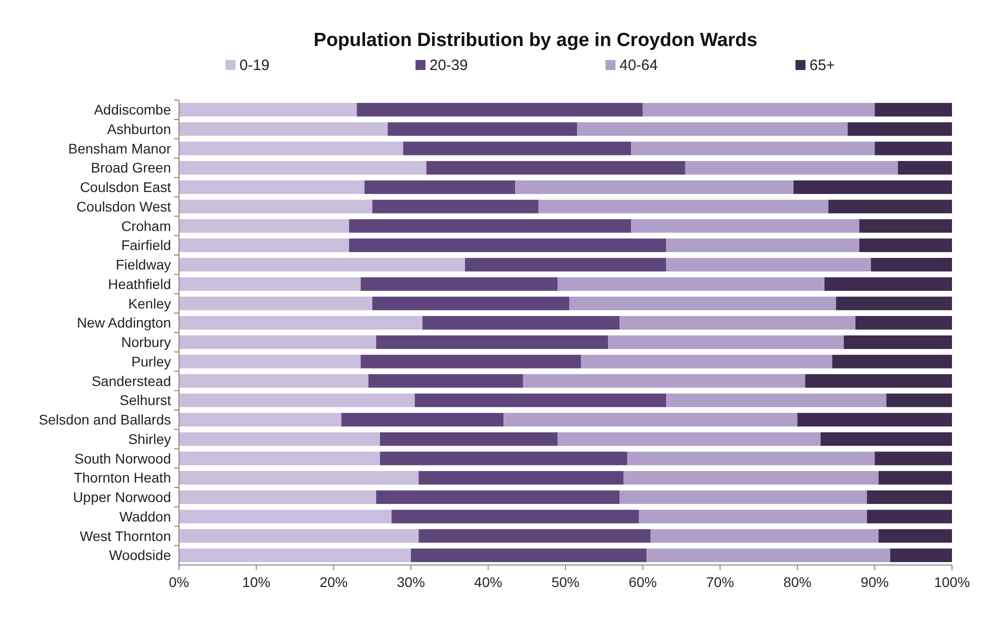  I want to click on y-tick-label: Waddon, so click(145, 516).